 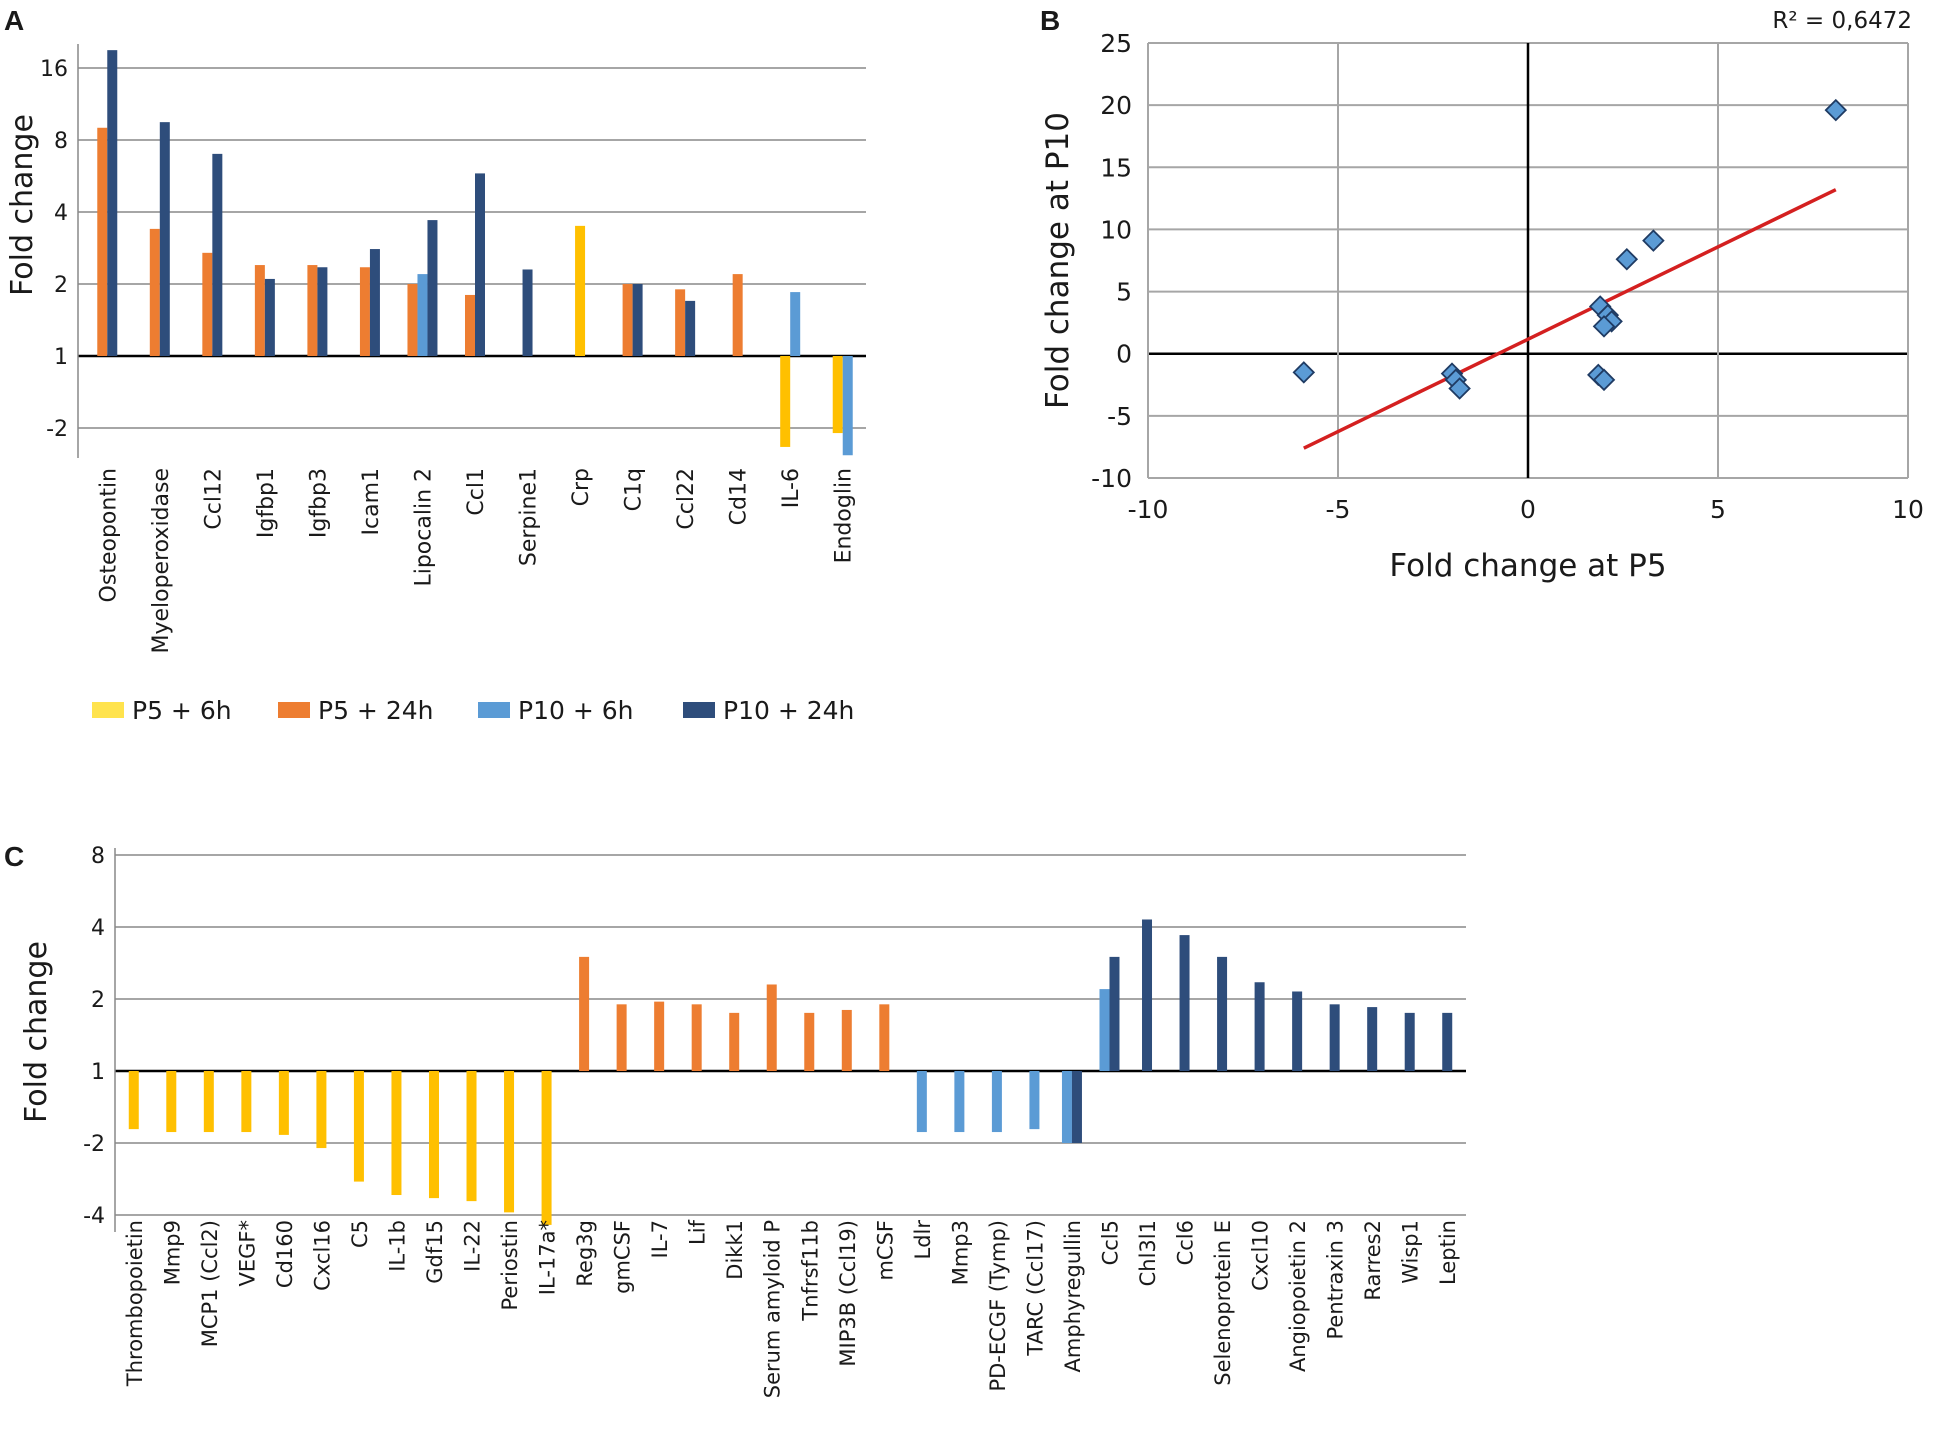 What do you see at coordinates (108, 535) in the screenshot?
I see `category-label: Osteopontin` at bounding box center [108, 535].